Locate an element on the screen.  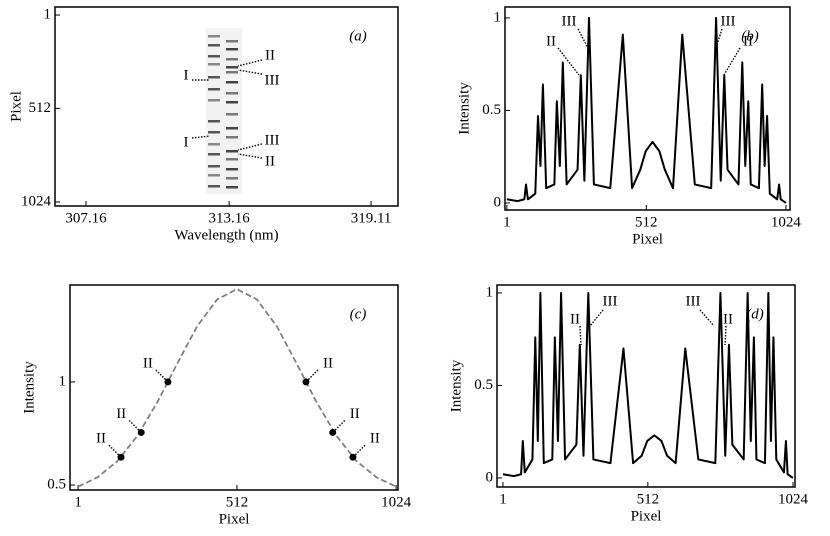
panel-label: (b) is located at coordinates (750, 36).